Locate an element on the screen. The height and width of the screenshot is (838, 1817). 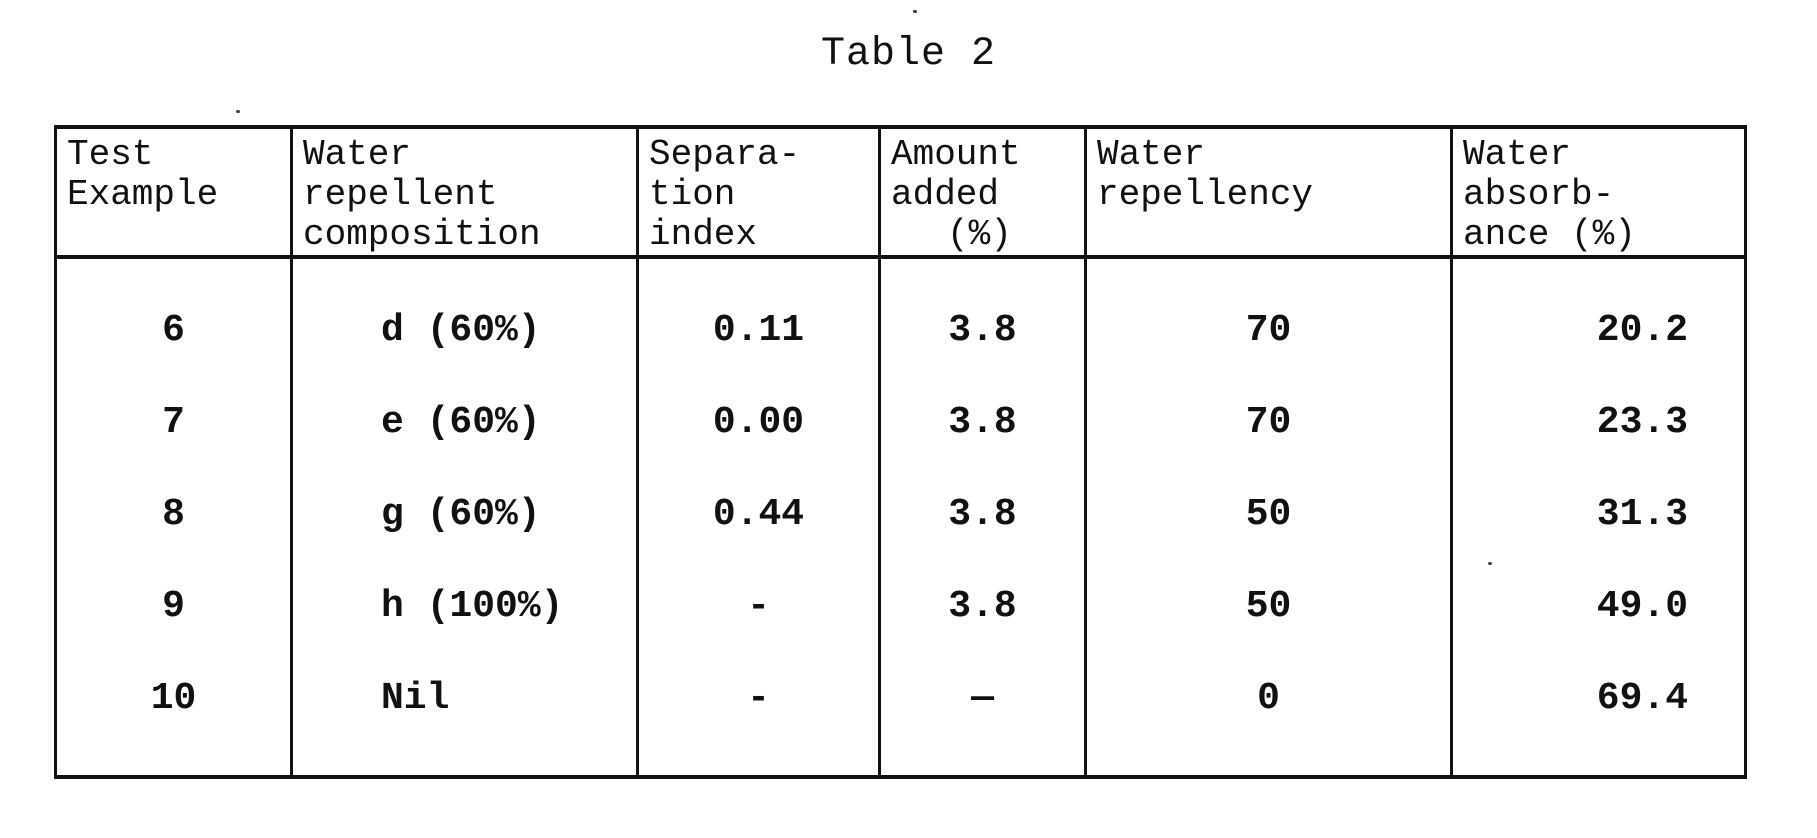
cell-water-absorbance: 20.2 is located at coordinates (1599, 317).